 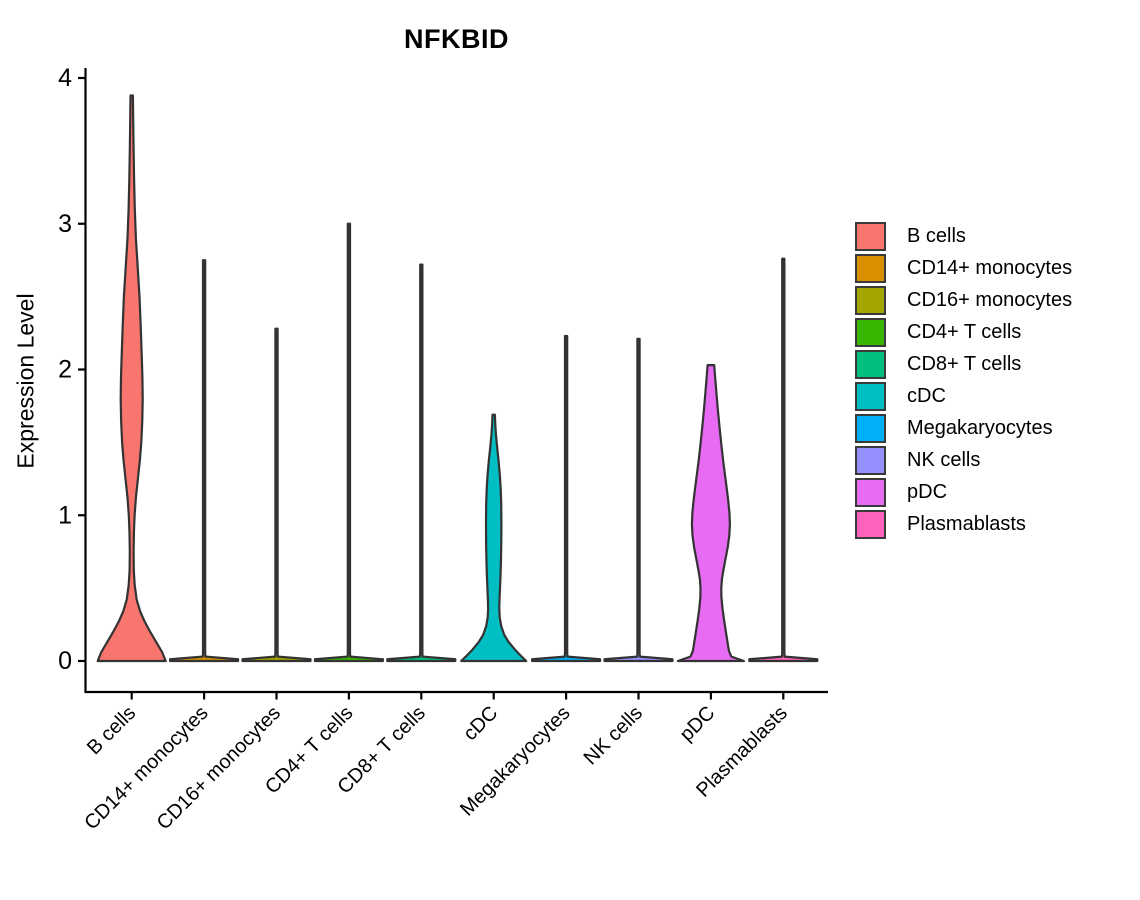 I want to click on legend-item-nk-cells: NK cells, so click(x=963, y=460).